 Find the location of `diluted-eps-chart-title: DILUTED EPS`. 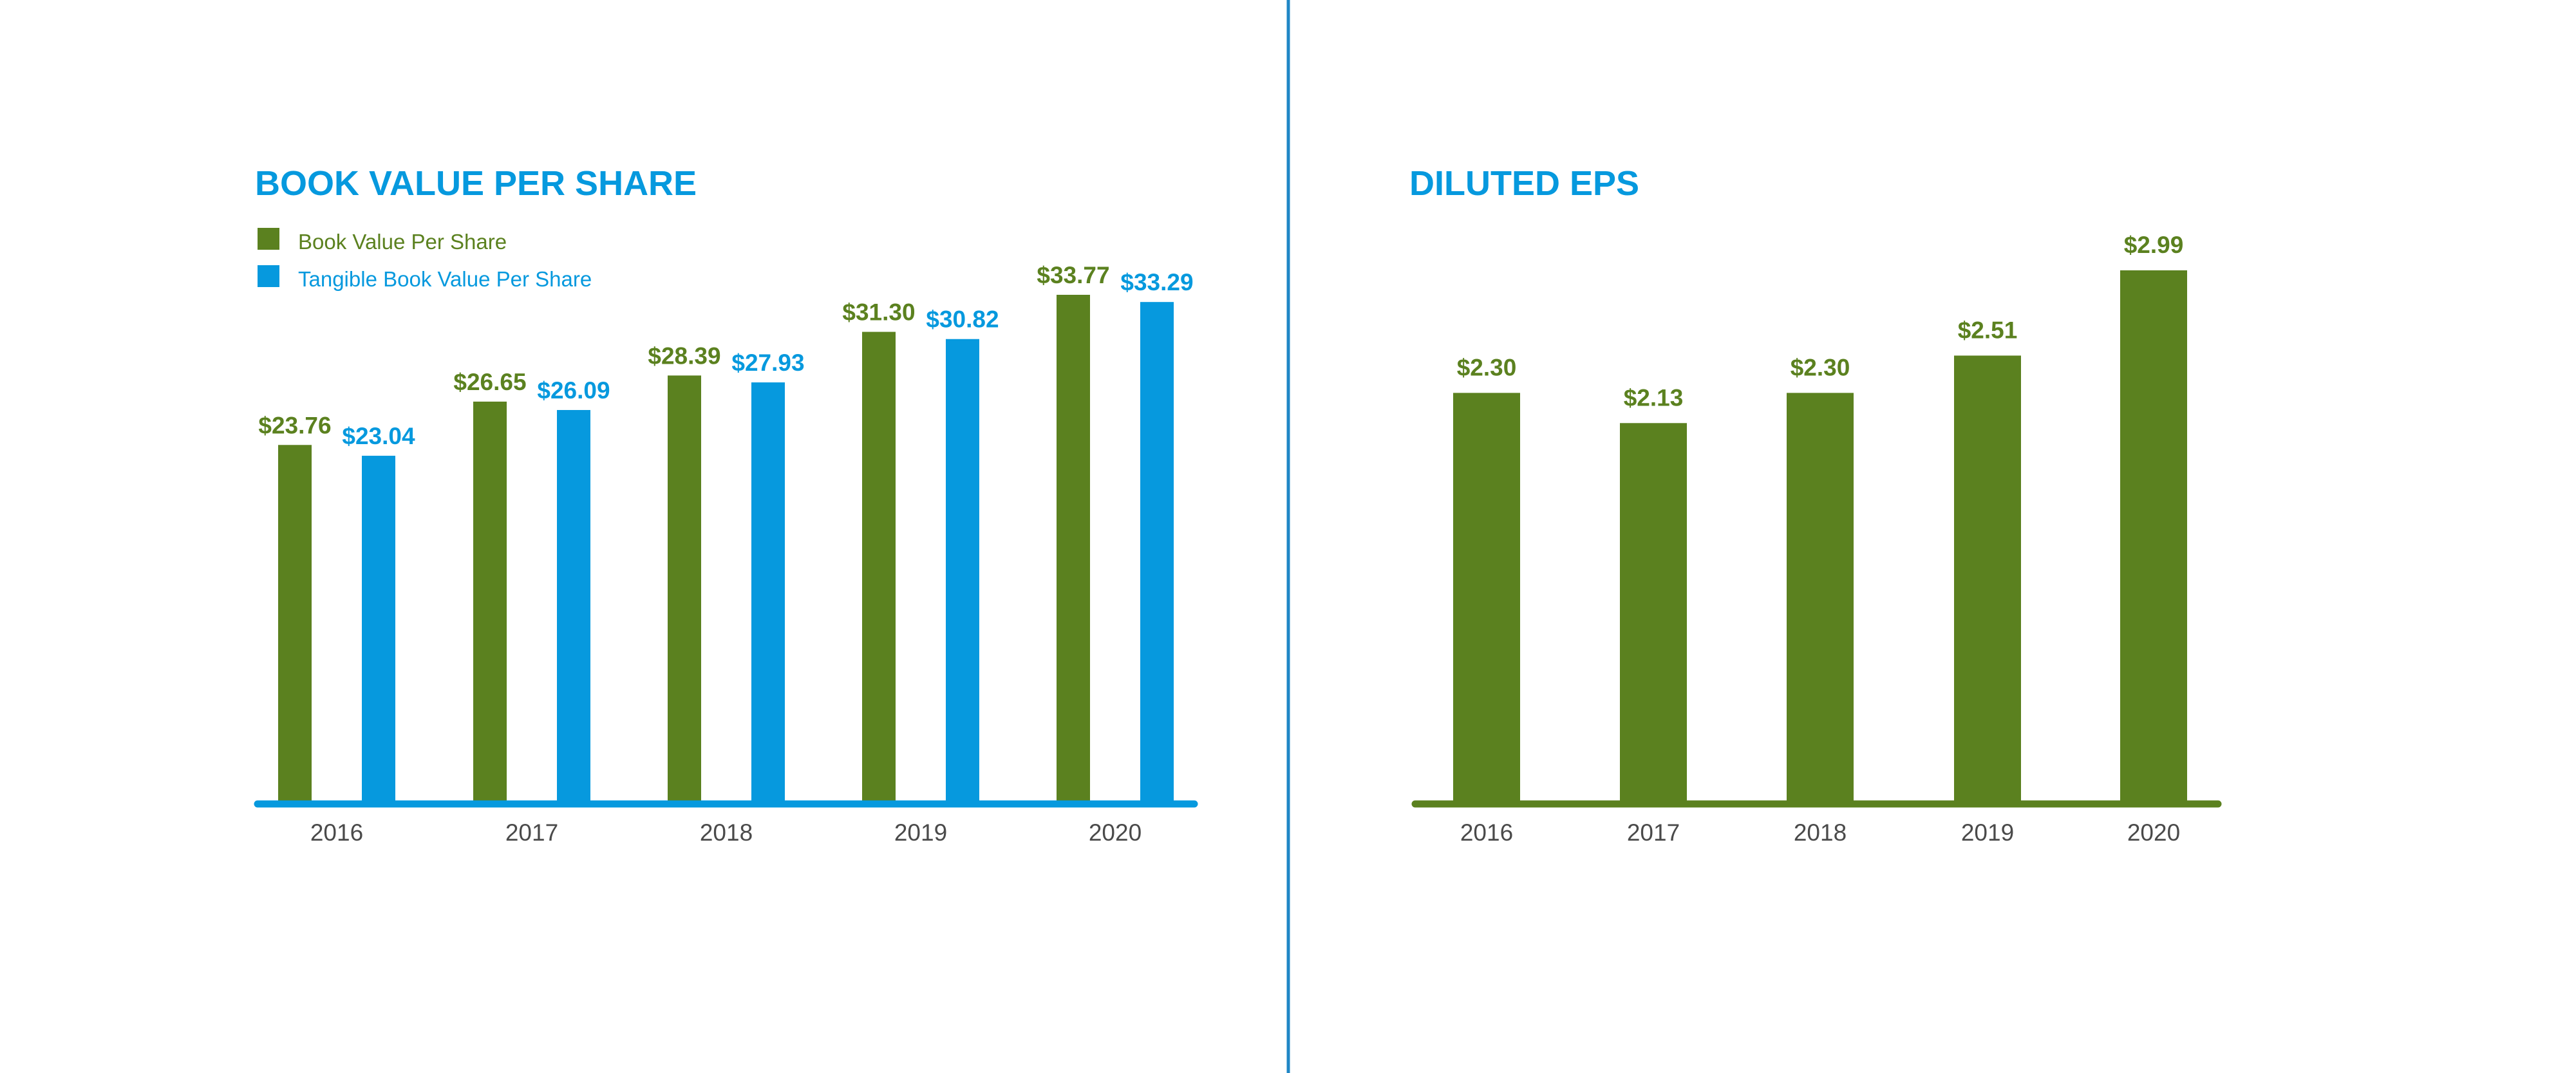

diluted-eps-chart-title: DILUTED EPS is located at coordinates (1524, 183).